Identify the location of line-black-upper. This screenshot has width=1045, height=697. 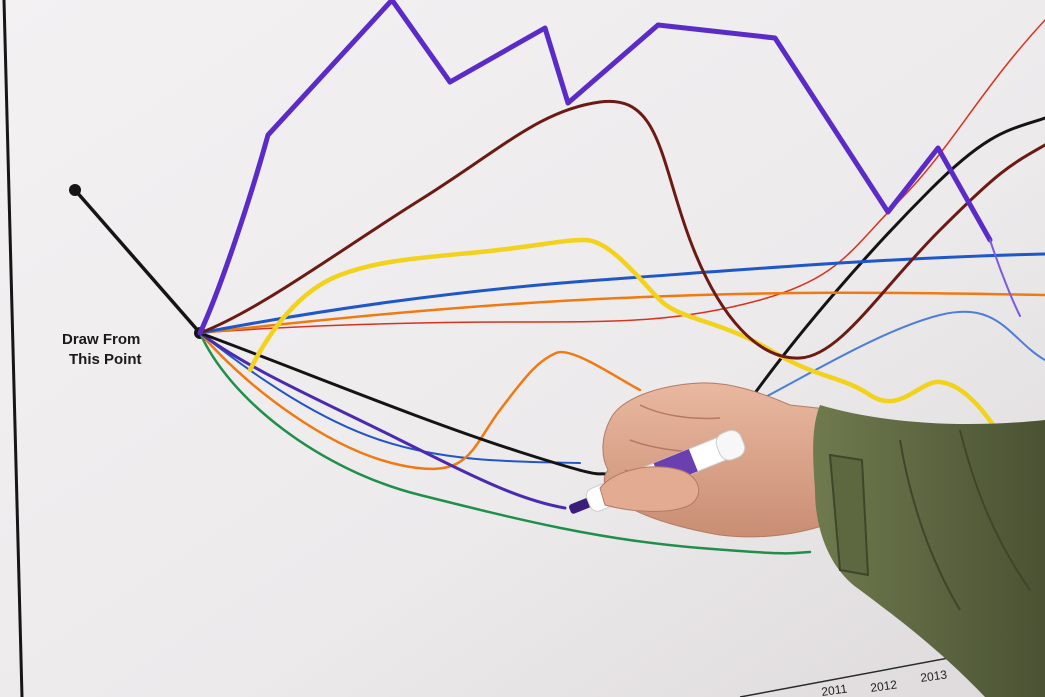
(896, 259).